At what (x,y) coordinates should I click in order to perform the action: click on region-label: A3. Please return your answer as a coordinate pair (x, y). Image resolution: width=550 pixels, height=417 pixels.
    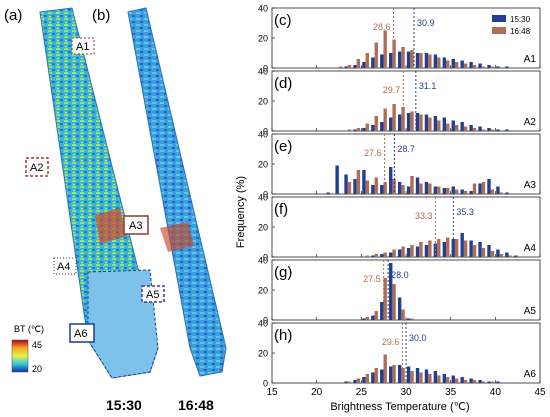
    Looking at the image, I should click on (530, 185).